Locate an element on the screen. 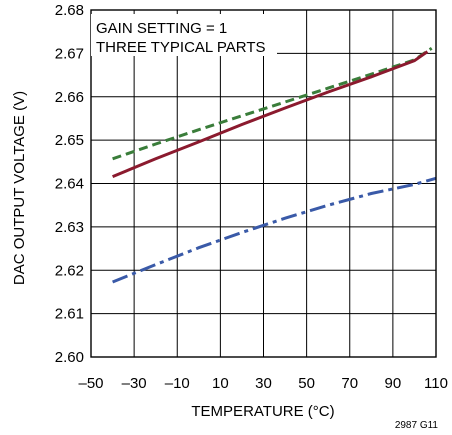 The image size is (452, 435). x-tick-label: 110 is located at coordinates (436, 383).